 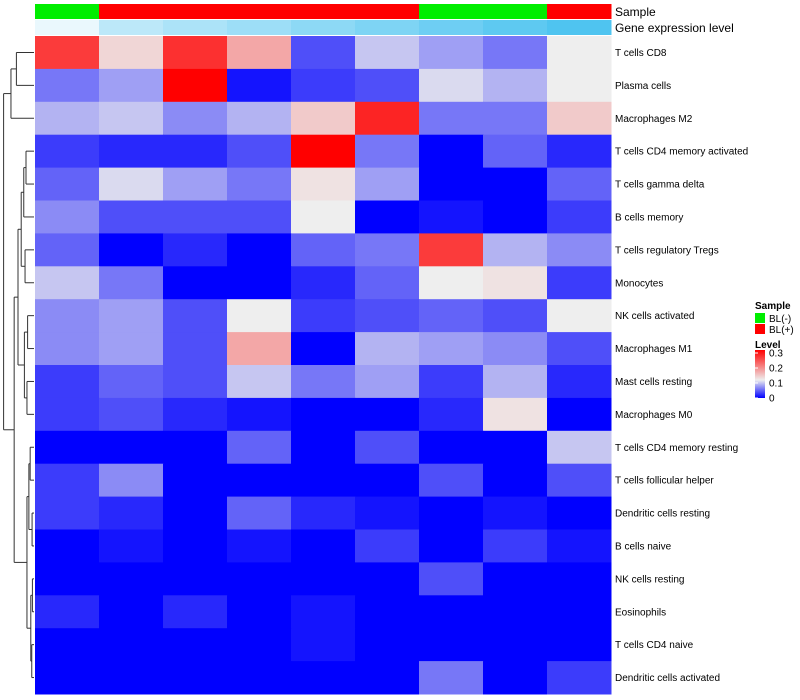 I want to click on row-label: Plasma cells, so click(x=643, y=86).